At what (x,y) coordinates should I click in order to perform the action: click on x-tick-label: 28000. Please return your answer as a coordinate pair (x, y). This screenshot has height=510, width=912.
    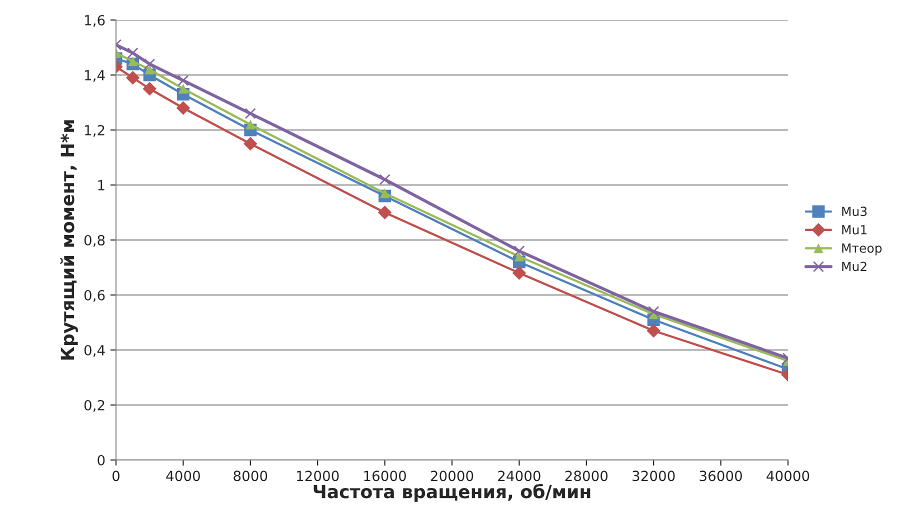
    Looking at the image, I should click on (586, 476).